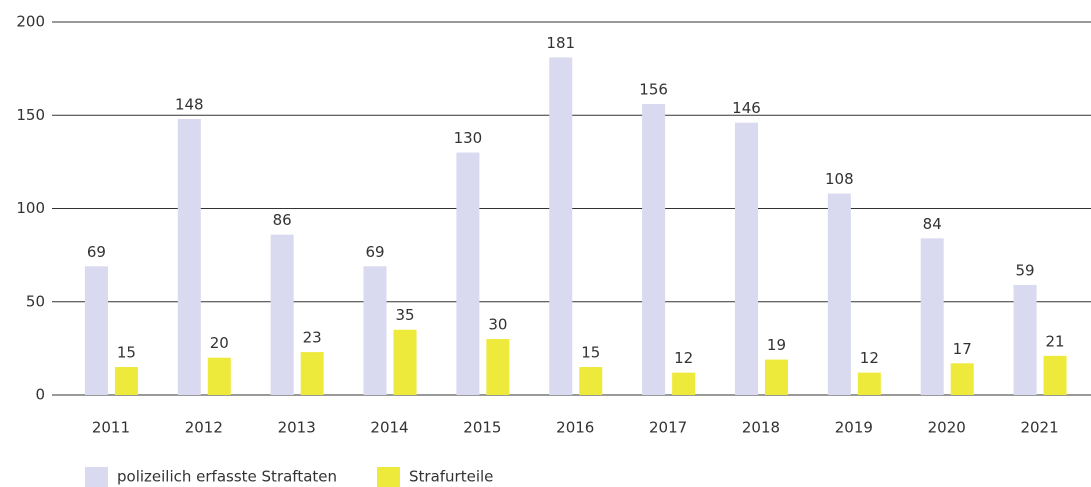  Describe the element at coordinates (947, 428) in the screenshot. I see `x-tick-label: 2020` at that location.